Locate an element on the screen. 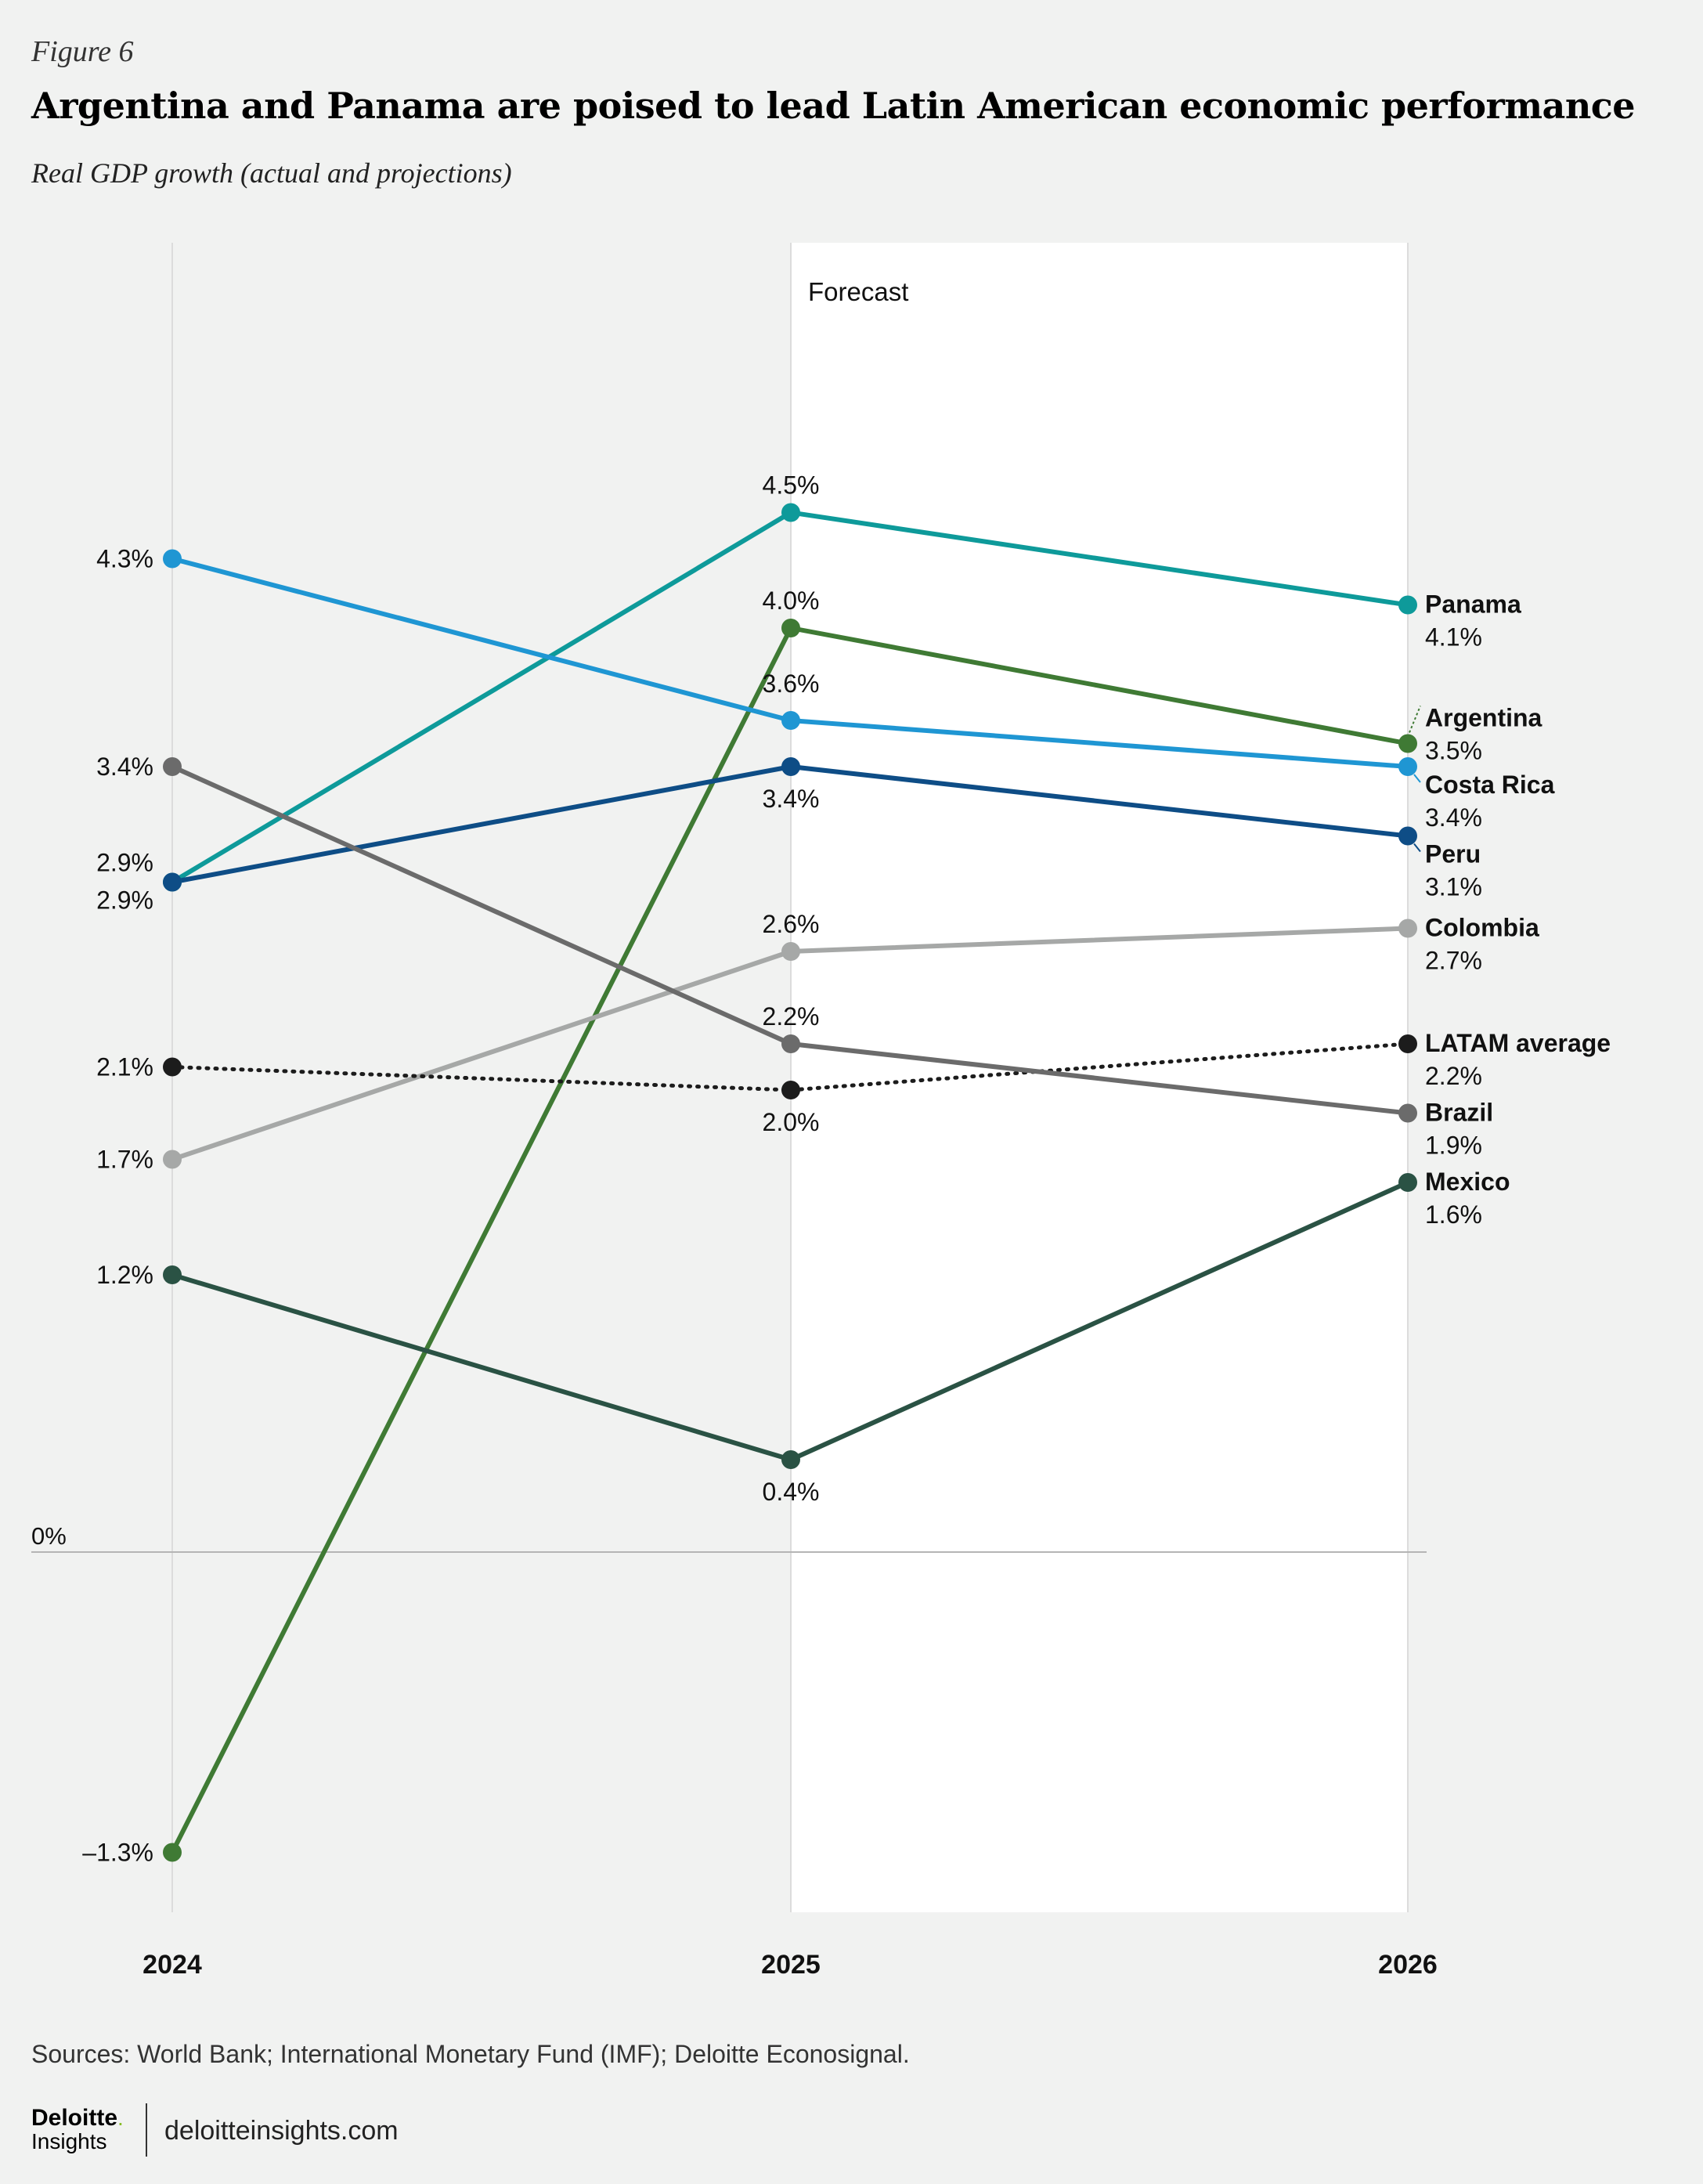 The image size is (1703, 2184). value-label-2-0: 4.3% is located at coordinates (124, 559).